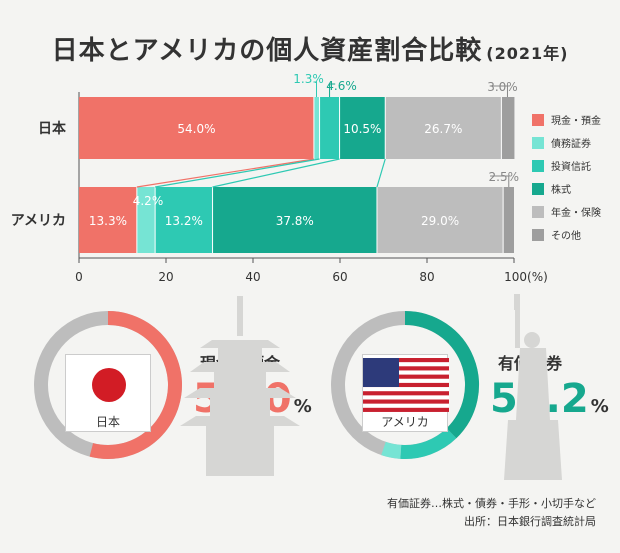 This screenshot has width=620, height=553. What do you see at coordinates (491, 503) in the screenshot?
I see `footnote-note: 有価証券…株式・債券・手形・小切手など` at bounding box center [491, 503].